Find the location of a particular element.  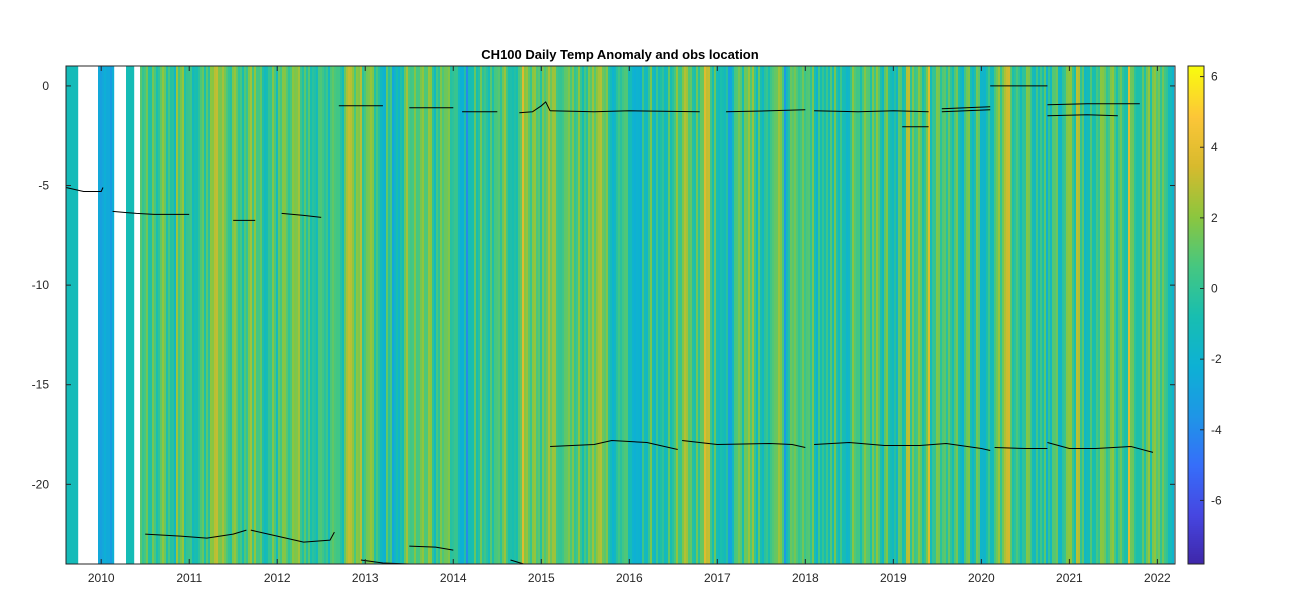

y-tick-label: -5 is located at coordinates (43, 186).